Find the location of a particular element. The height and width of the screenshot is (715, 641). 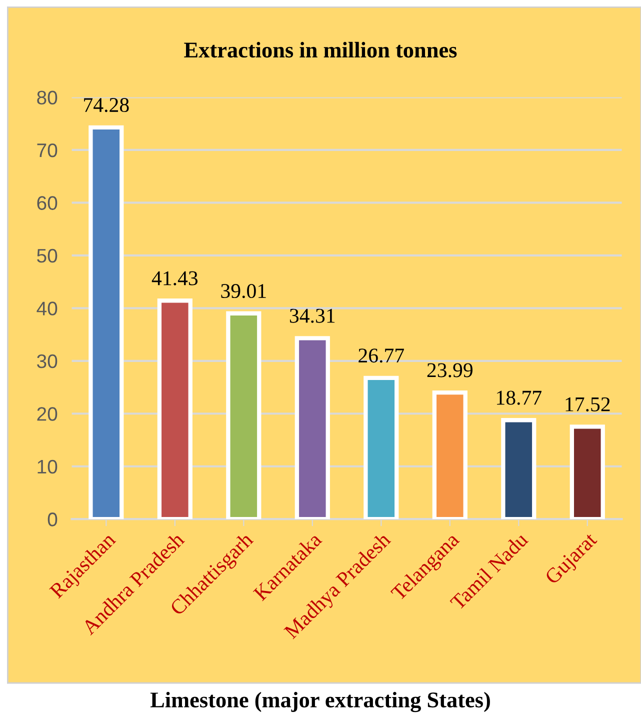

y-tick-label: 30 is located at coordinates (47, 361).